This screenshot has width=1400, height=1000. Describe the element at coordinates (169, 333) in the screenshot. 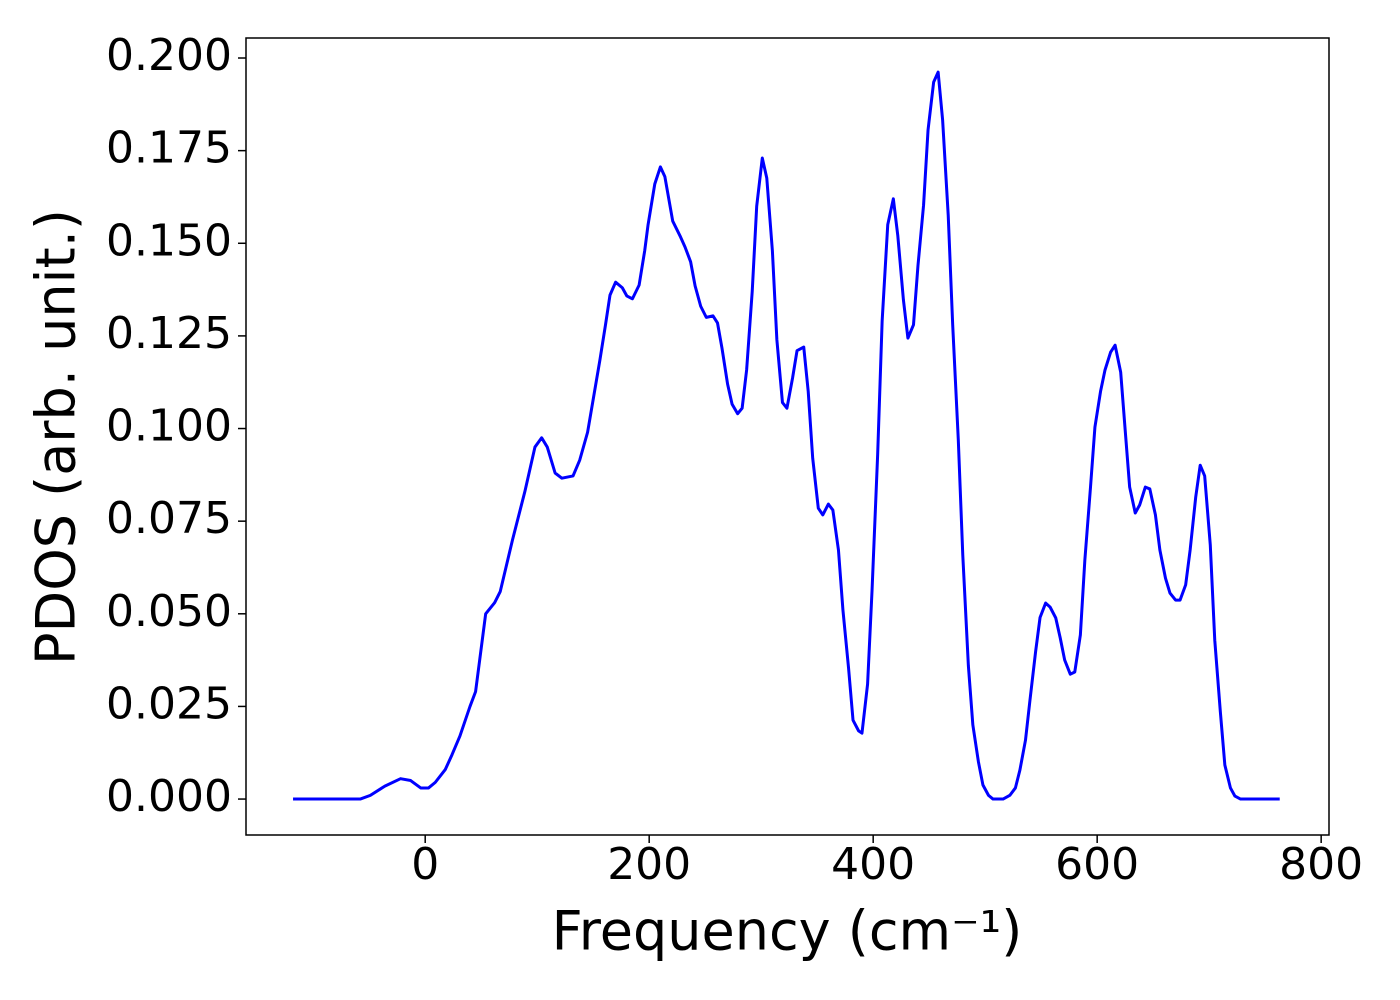

I see `y-tick-label: 0.125` at that location.